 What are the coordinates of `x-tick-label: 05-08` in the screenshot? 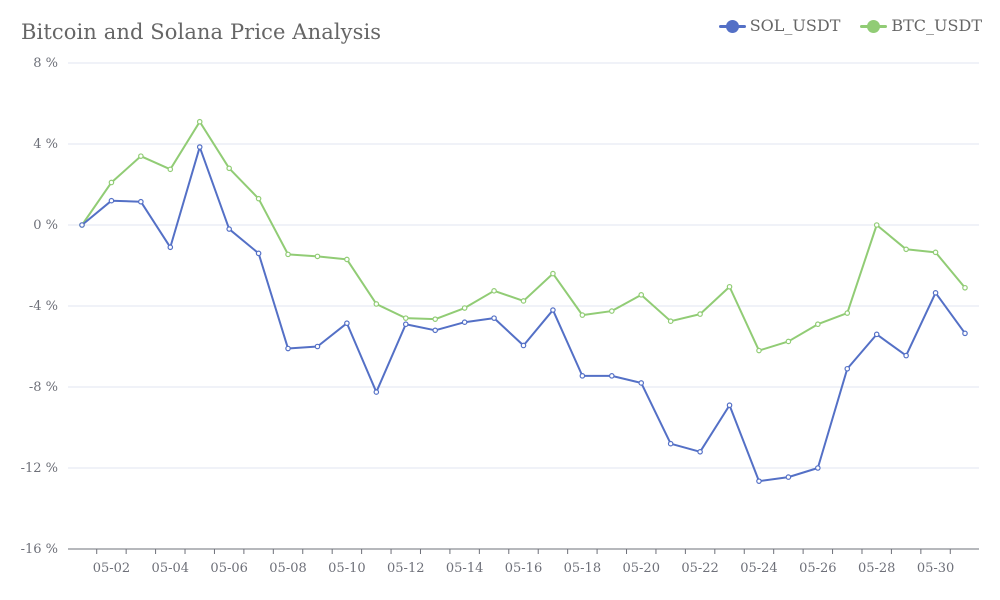 It's located at (287, 568).